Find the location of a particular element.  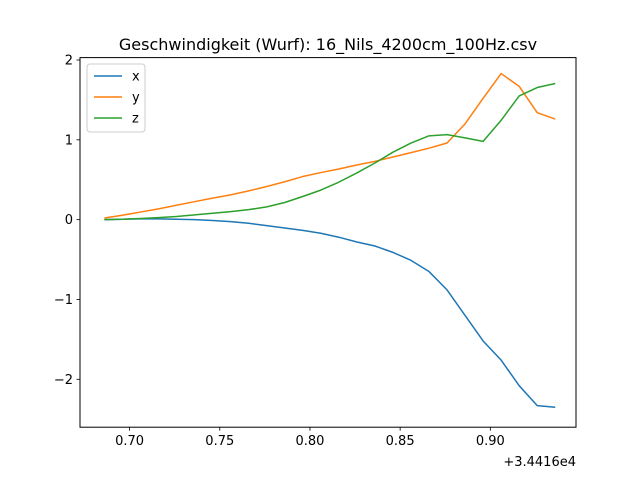

y-tick-label: 0 is located at coordinates (69, 220).